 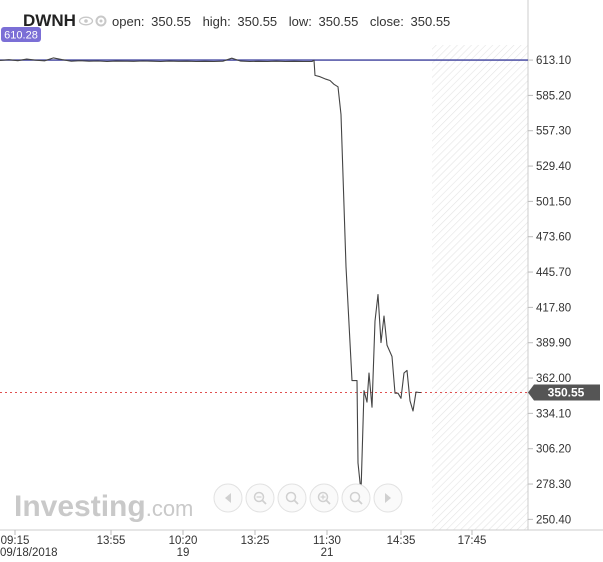 What do you see at coordinates (183, 553) in the screenshot?
I see `x-tick-sublabel: 19` at bounding box center [183, 553].